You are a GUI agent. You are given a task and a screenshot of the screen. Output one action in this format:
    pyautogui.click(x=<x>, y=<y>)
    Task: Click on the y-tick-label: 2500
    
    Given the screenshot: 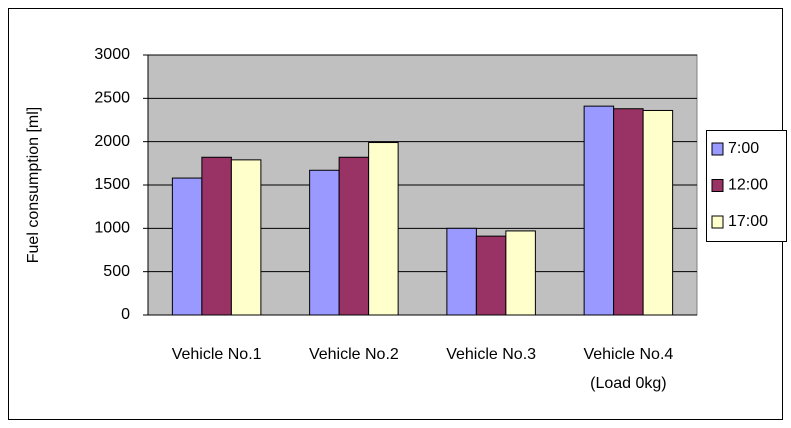 What is the action you would take?
    pyautogui.click(x=112, y=98)
    